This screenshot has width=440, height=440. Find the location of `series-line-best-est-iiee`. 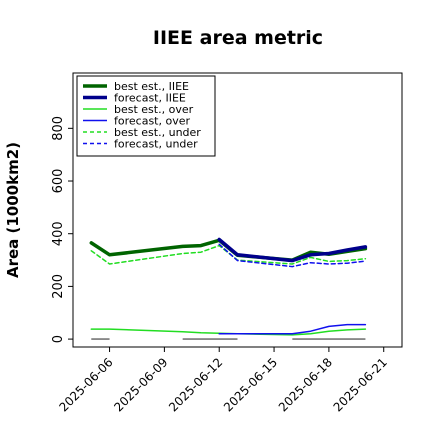

series-line-best-est-iiee is located at coordinates (228, 250).